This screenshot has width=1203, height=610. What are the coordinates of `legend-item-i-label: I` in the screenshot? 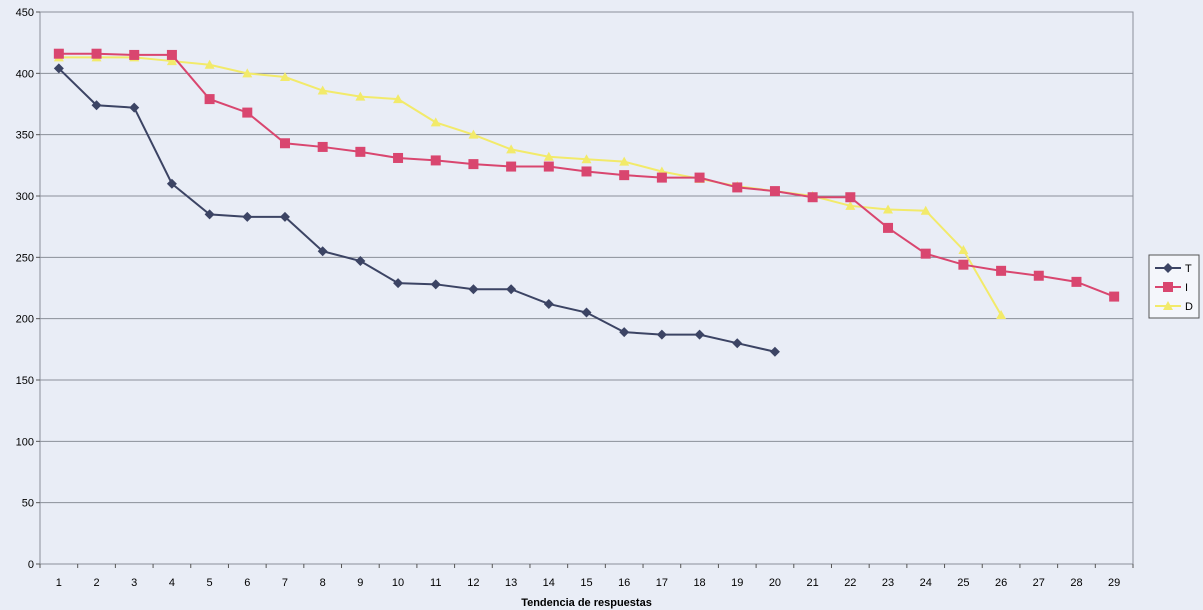 It's located at (1186, 288).